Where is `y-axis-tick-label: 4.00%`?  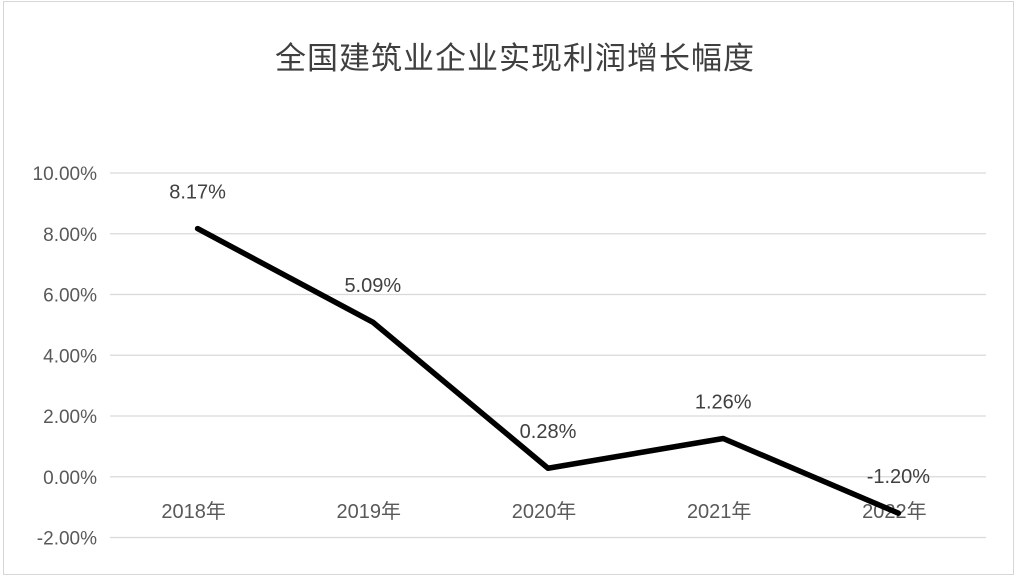 y-axis-tick-label: 4.00% is located at coordinates (70, 356).